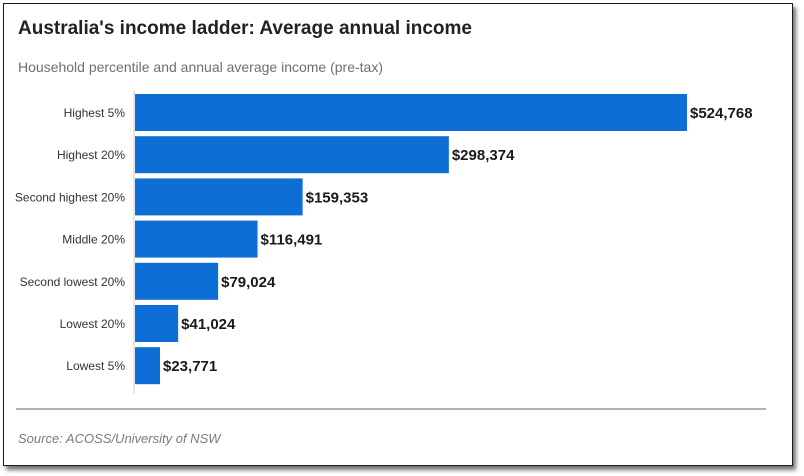 The image size is (804, 476). I want to click on category-label: Highest 20%, so click(91, 155).